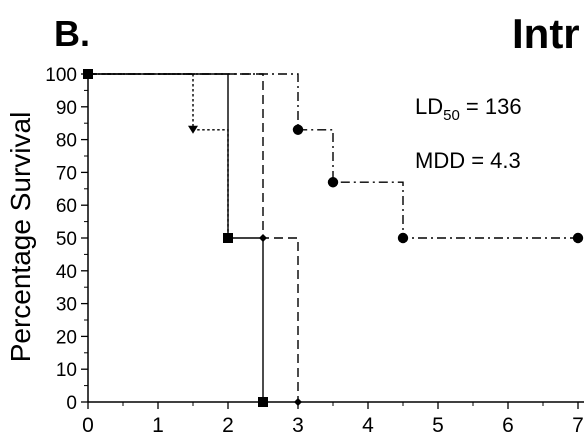  Describe the element at coordinates (429, 106) in the screenshot. I see `ld50-prefix: LD` at that location.